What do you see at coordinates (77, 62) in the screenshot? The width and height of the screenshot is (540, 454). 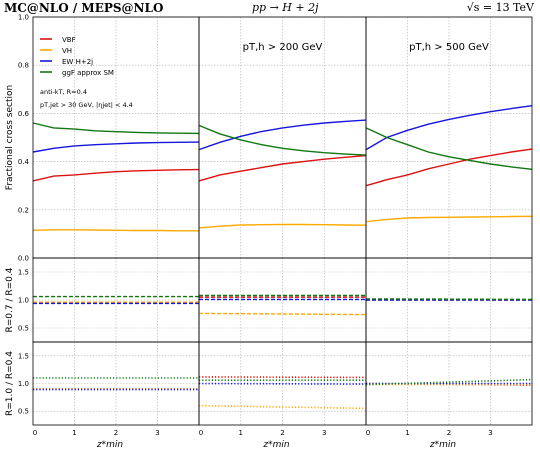 I see `legend-entry: EW H+2j` at bounding box center [77, 62].